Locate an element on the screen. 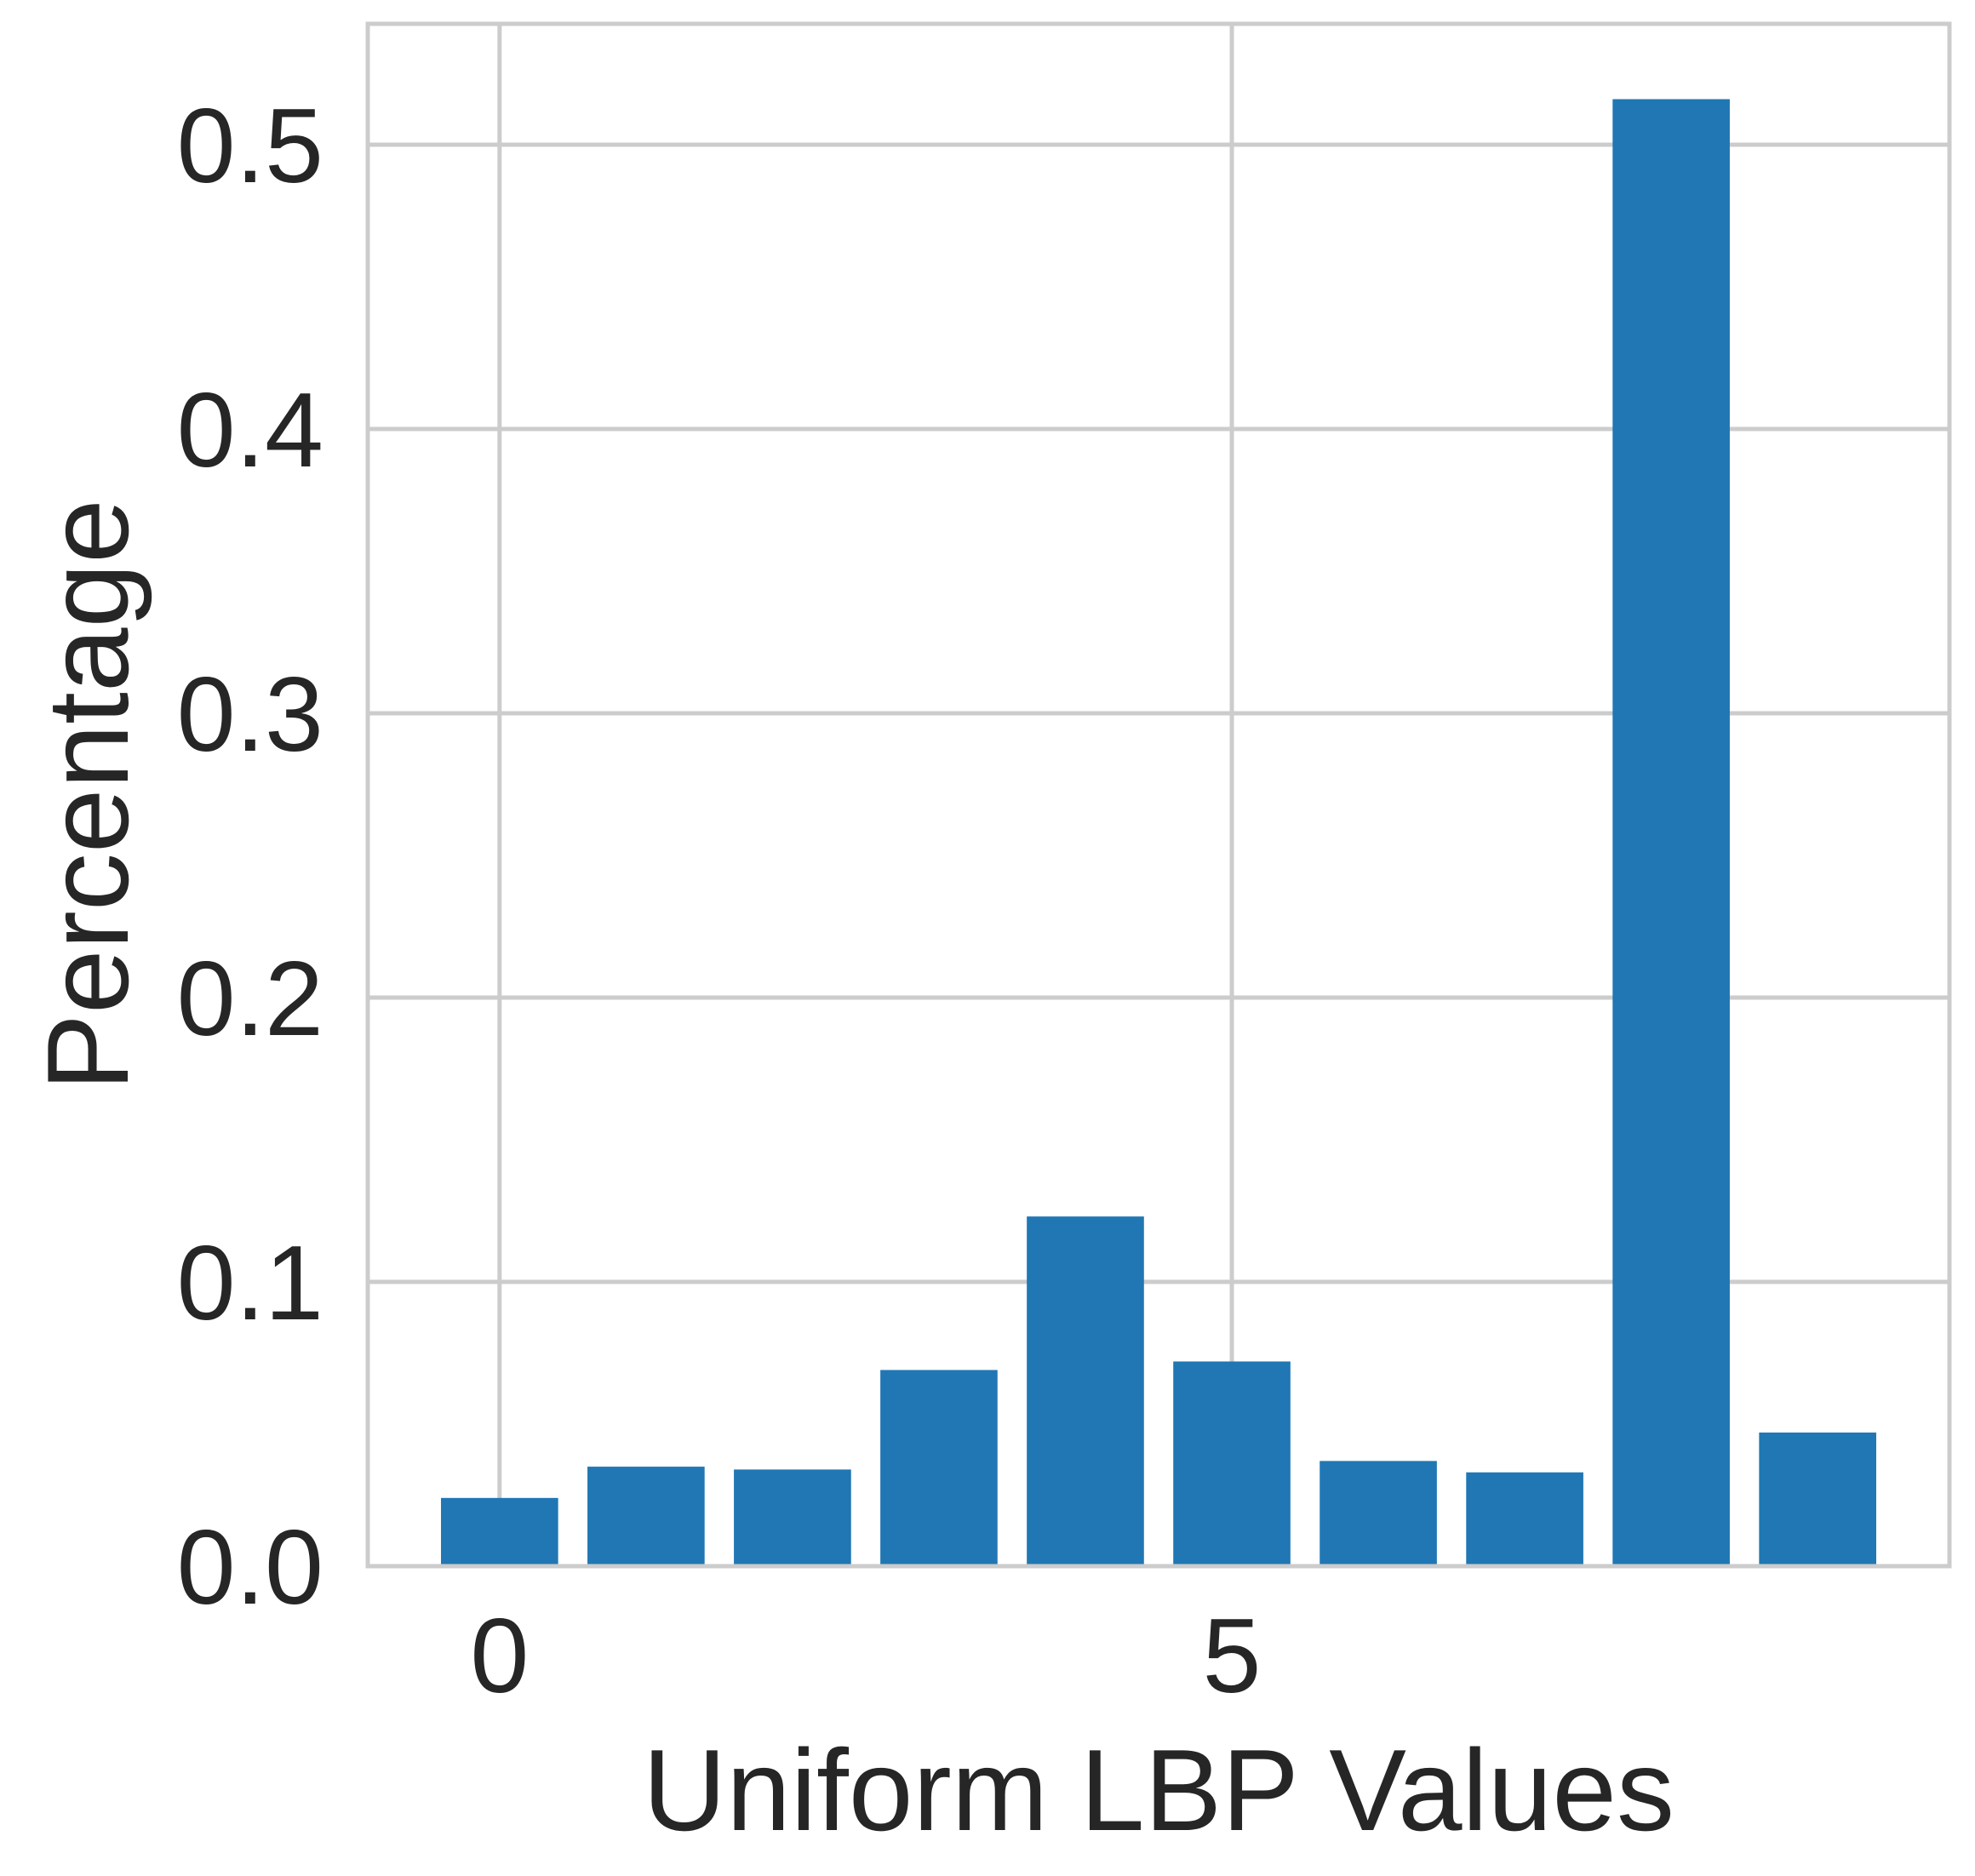 The width and height of the screenshot is (1975, 1876). x-tick-label: 0 is located at coordinates (500, 1656).